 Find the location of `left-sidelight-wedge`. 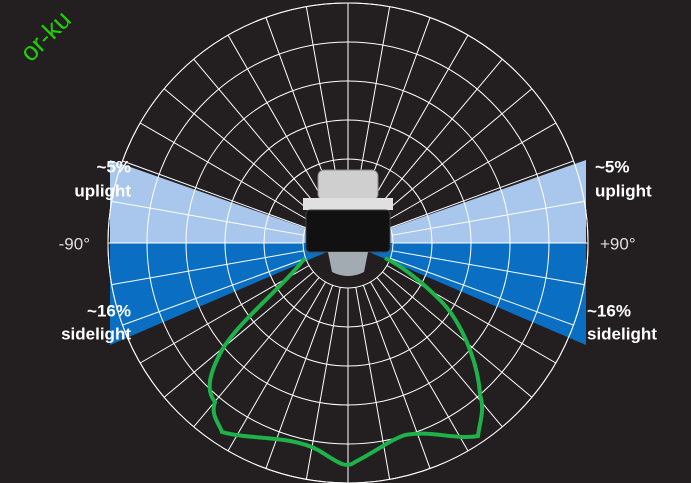

left-sidelight-wedge is located at coordinates (229, 294).